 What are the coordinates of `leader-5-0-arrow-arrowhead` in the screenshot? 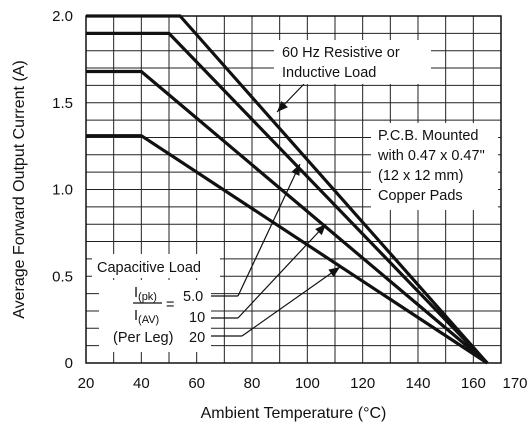 It's located at (295, 170).